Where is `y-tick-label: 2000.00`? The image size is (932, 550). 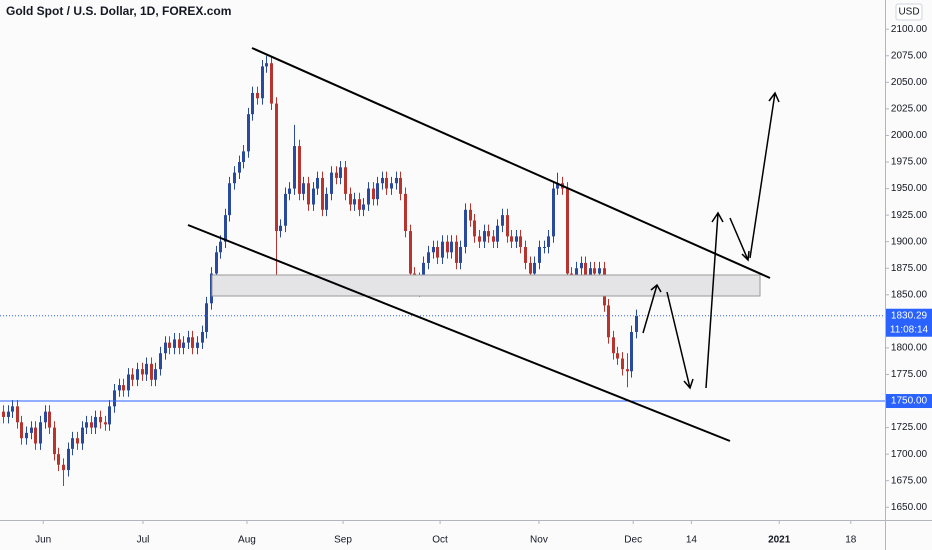
y-tick-label: 2000.00 is located at coordinates (909, 135).